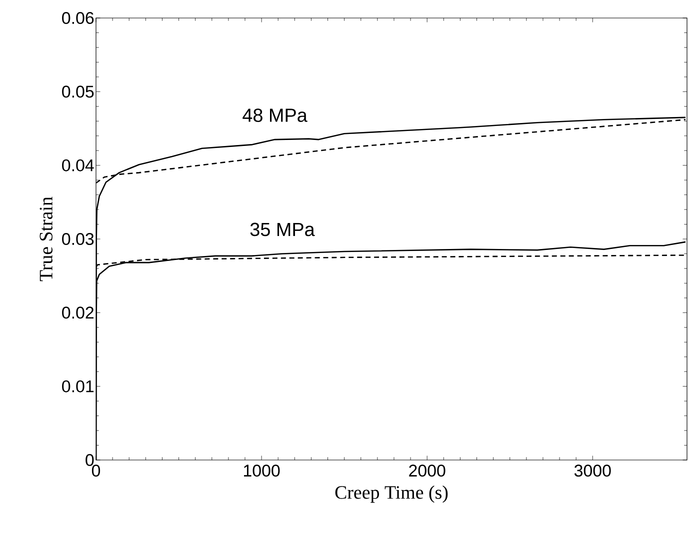 The image size is (689, 558). What do you see at coordinates (46, 239) in the screenshot?
I see `y-axis-title: True Strain` at bounding box center [46, 239].